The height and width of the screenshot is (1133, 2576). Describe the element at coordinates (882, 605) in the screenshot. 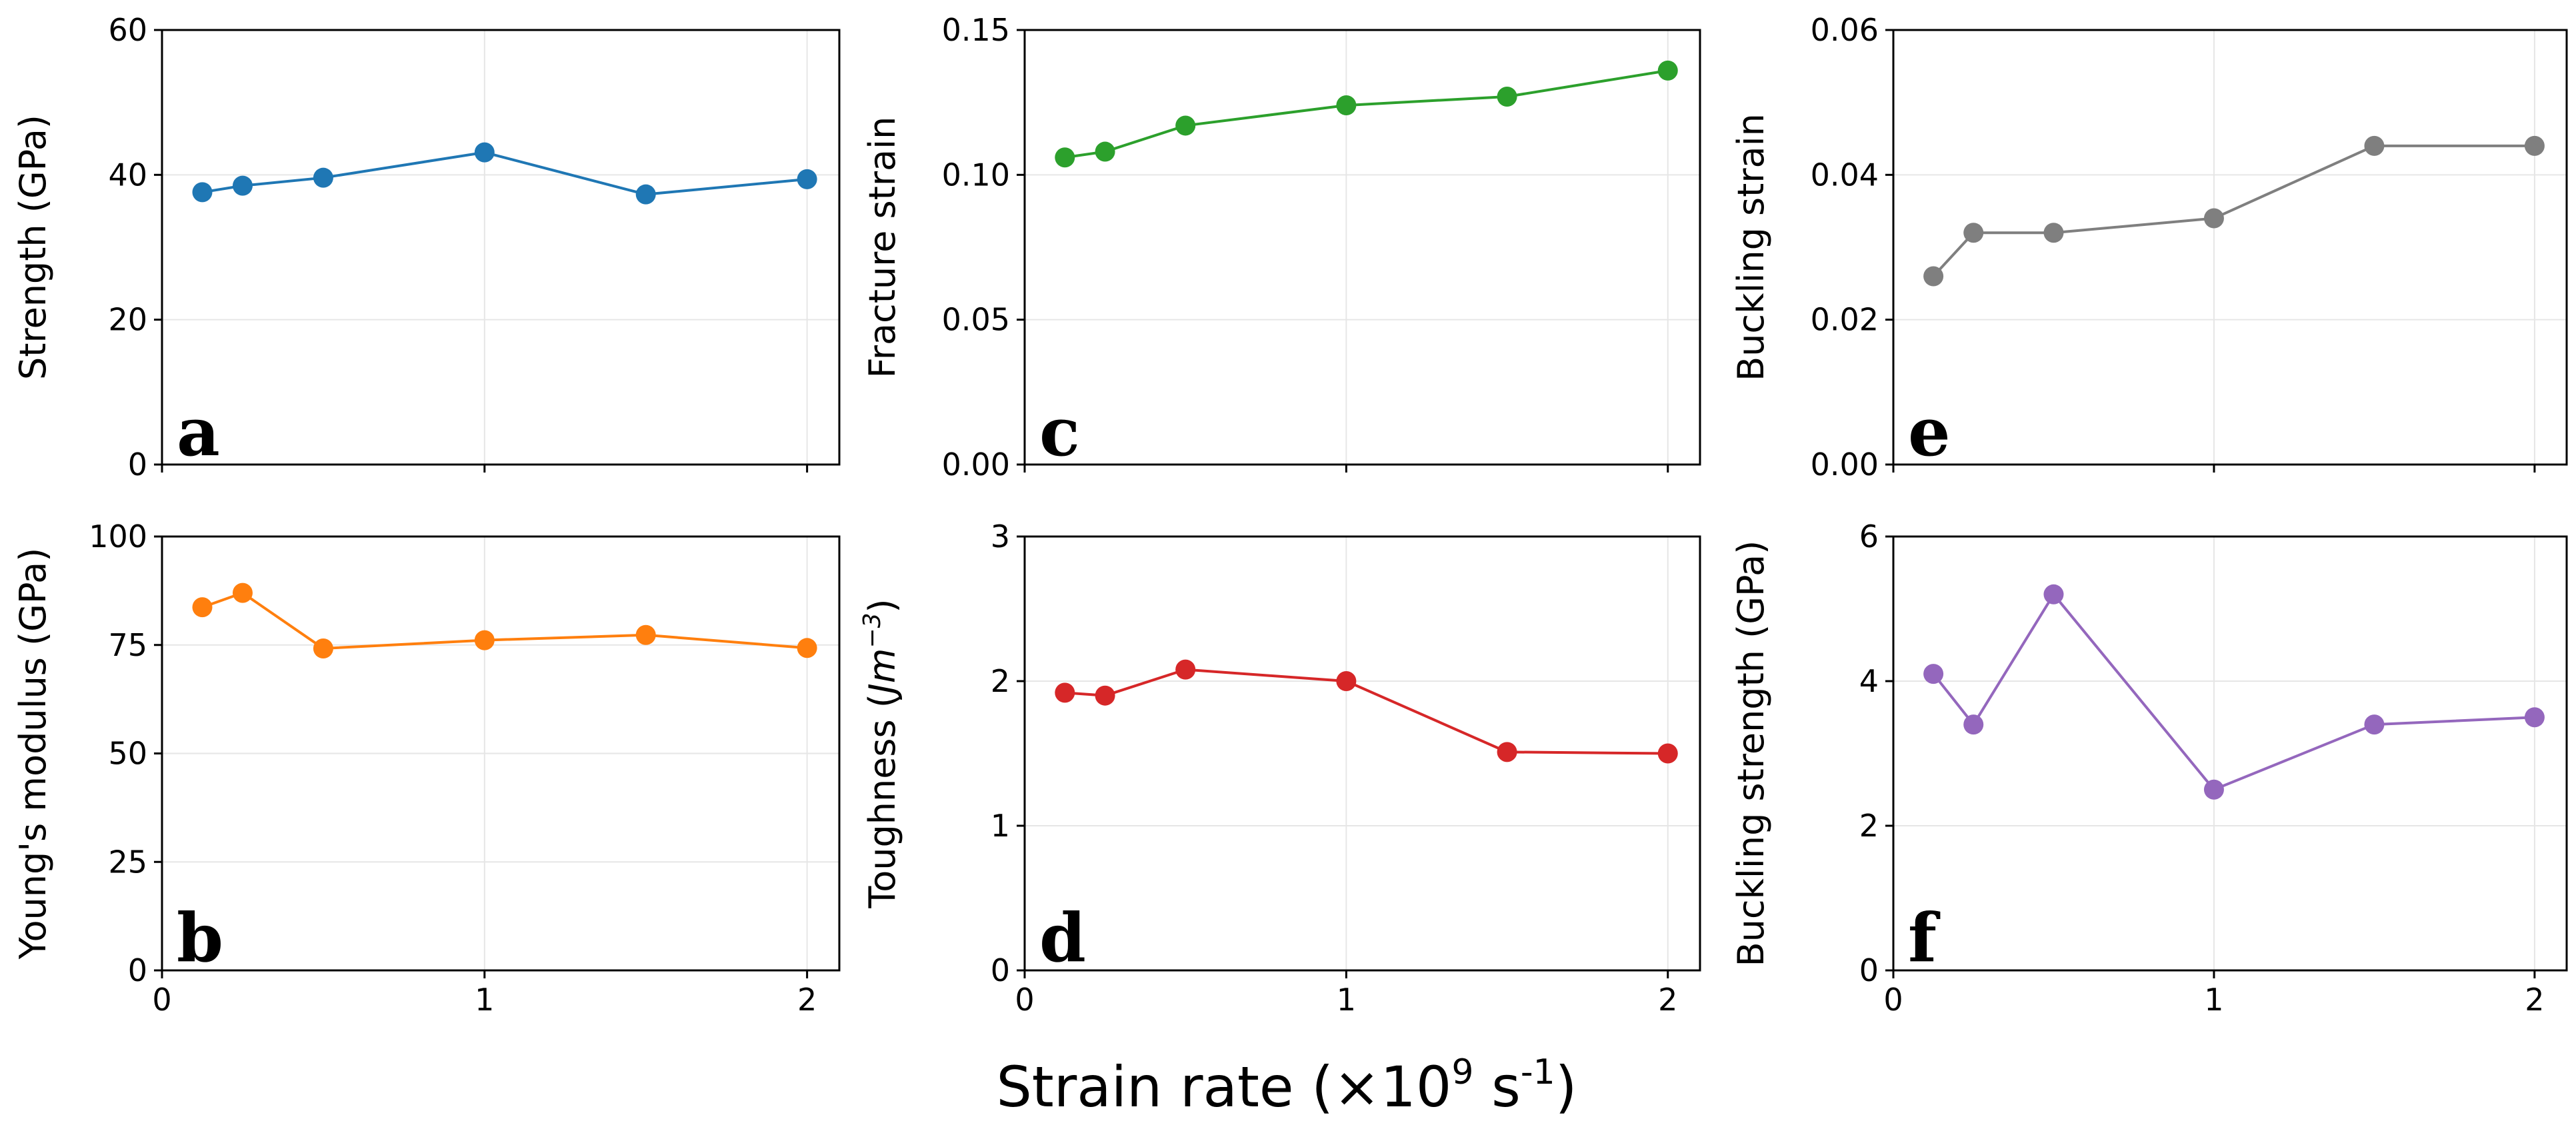

I see `y-axis-label-close: )` at that location.